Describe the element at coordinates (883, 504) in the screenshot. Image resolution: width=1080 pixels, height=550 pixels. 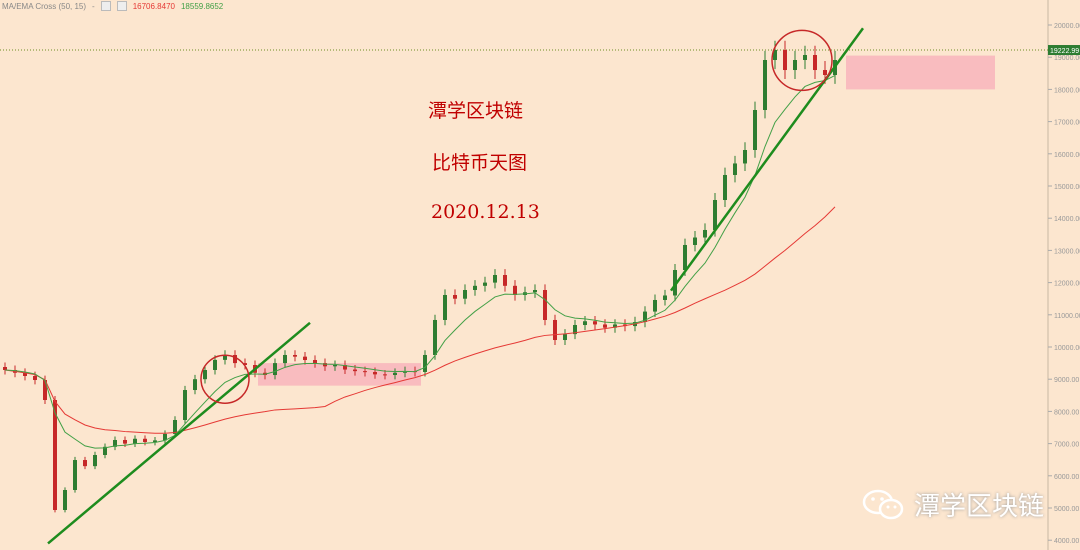
I see `wechat-icon` at that location.